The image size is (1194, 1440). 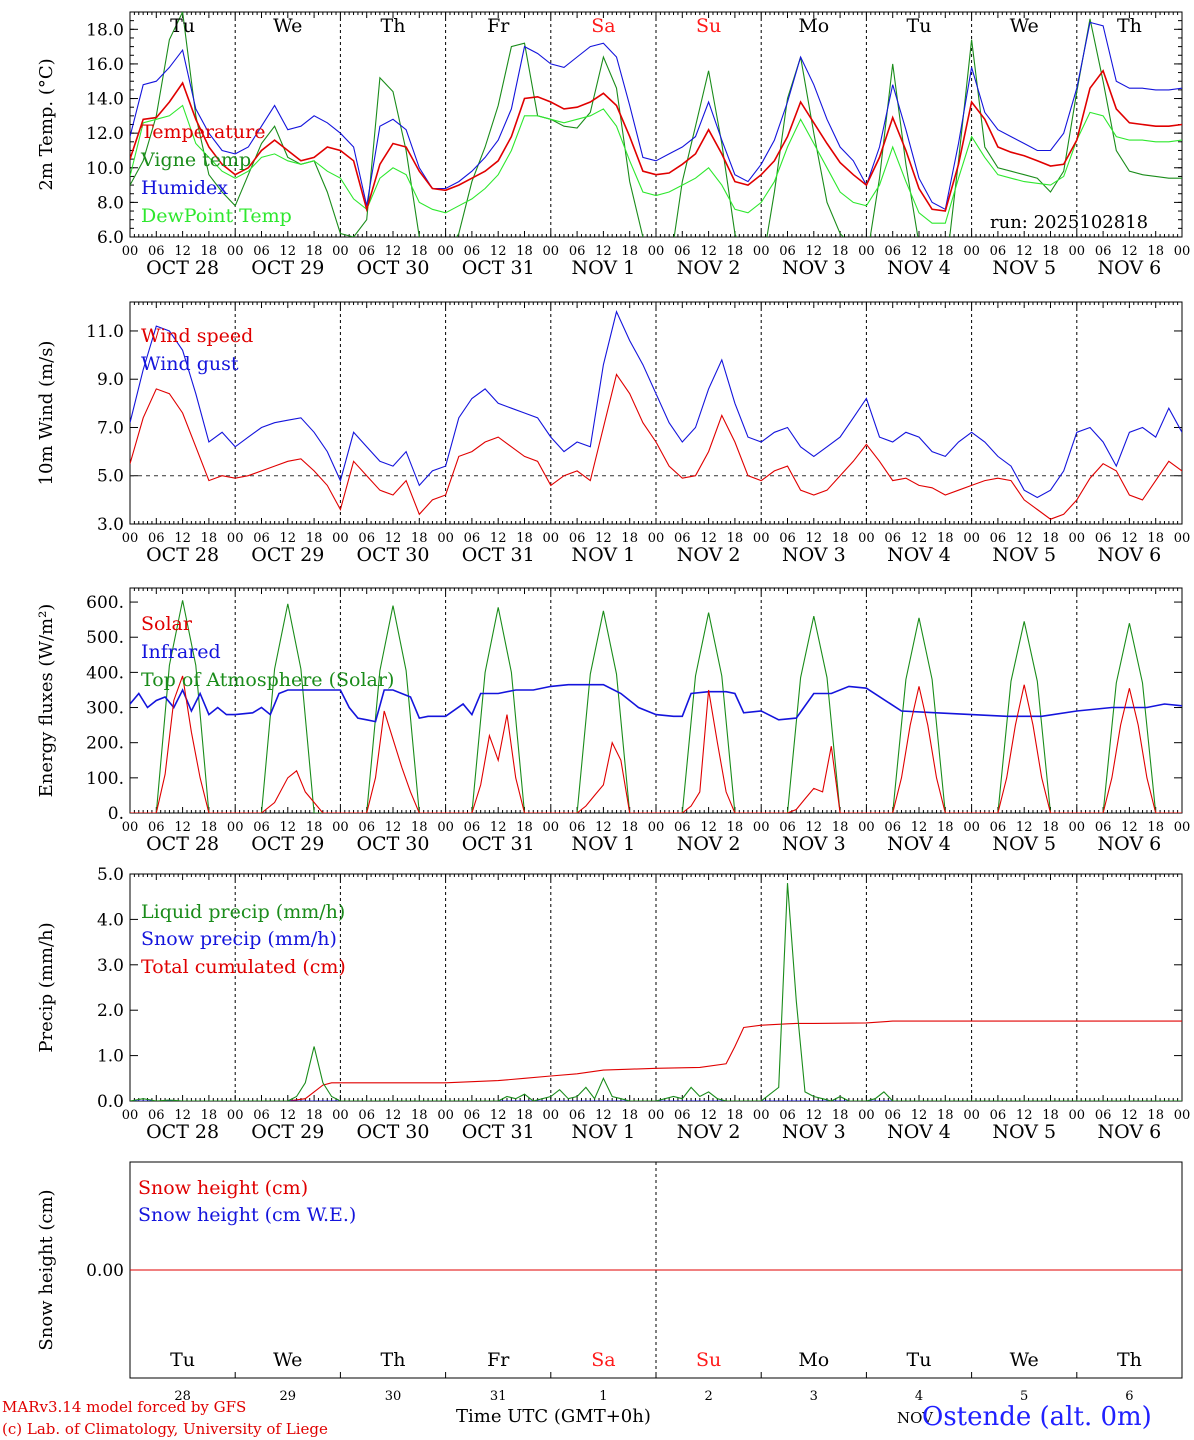 What do you see at coordinates (197, 336) in the screenshot?
I see `legend-entry: Wind speed` at bounding box center [197, 336].